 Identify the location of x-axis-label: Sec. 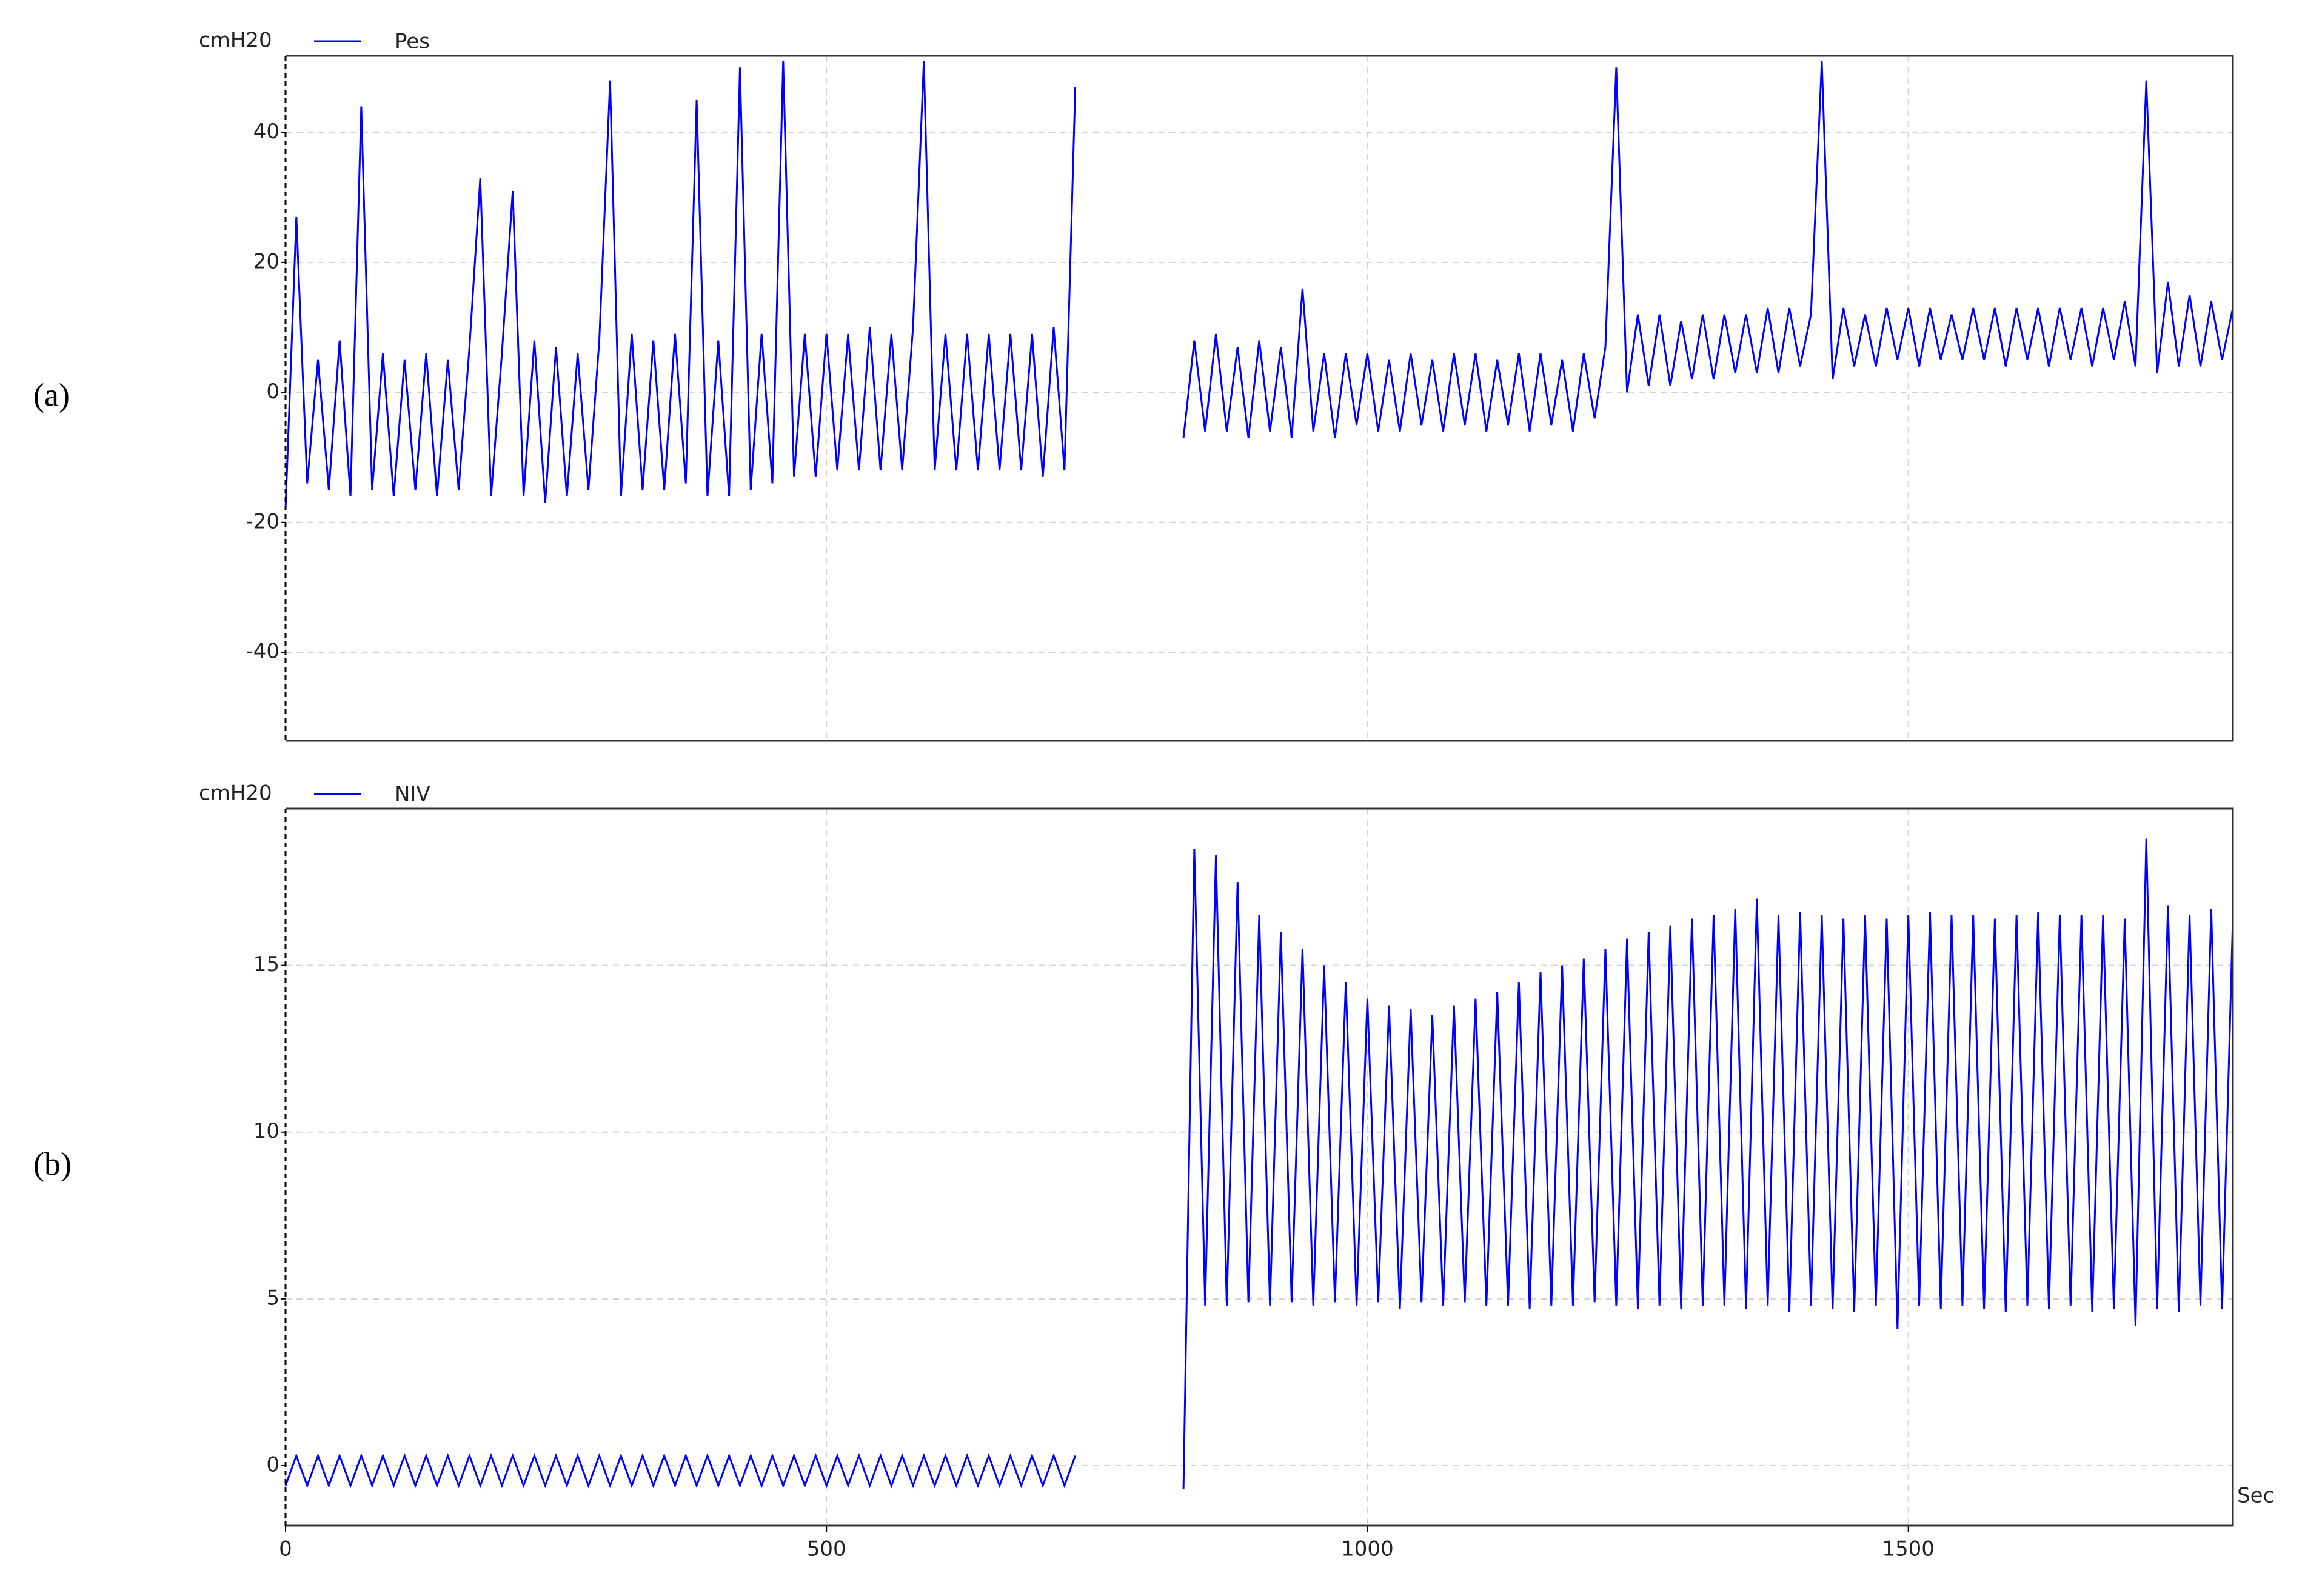
(2256, 1496).